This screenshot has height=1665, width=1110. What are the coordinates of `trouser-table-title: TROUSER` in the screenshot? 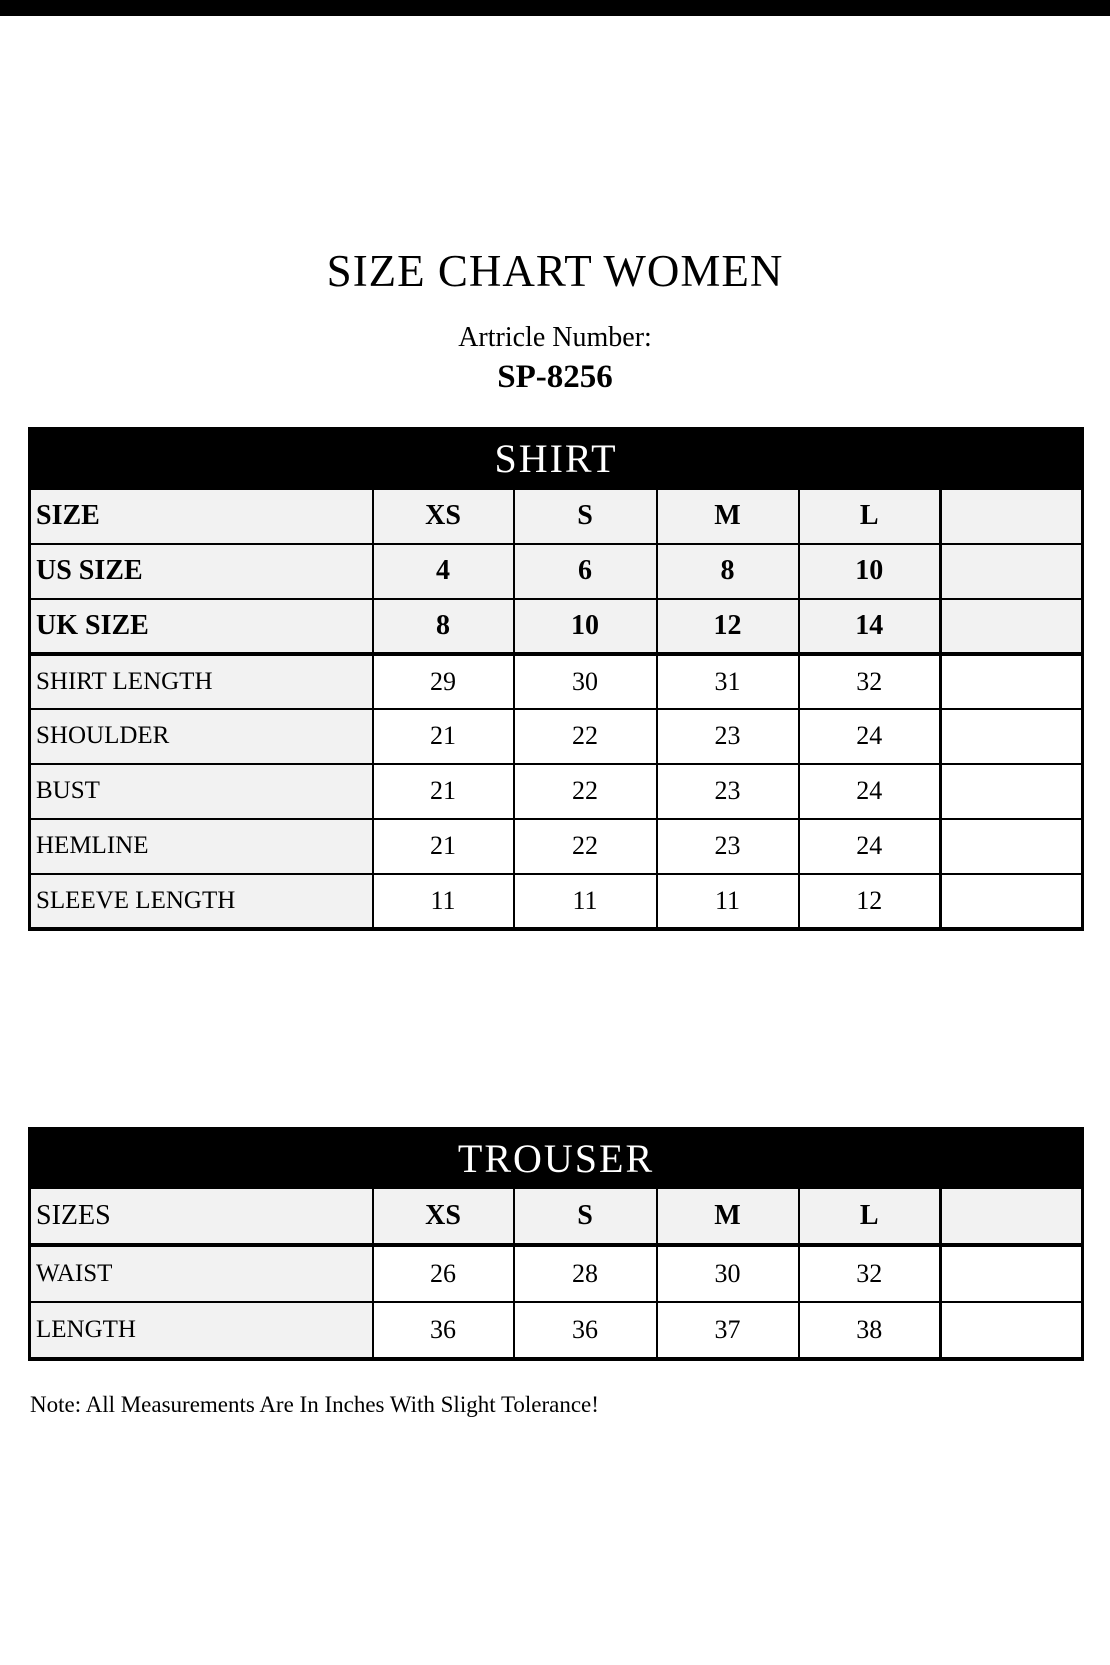 It's located at (556, 1158).